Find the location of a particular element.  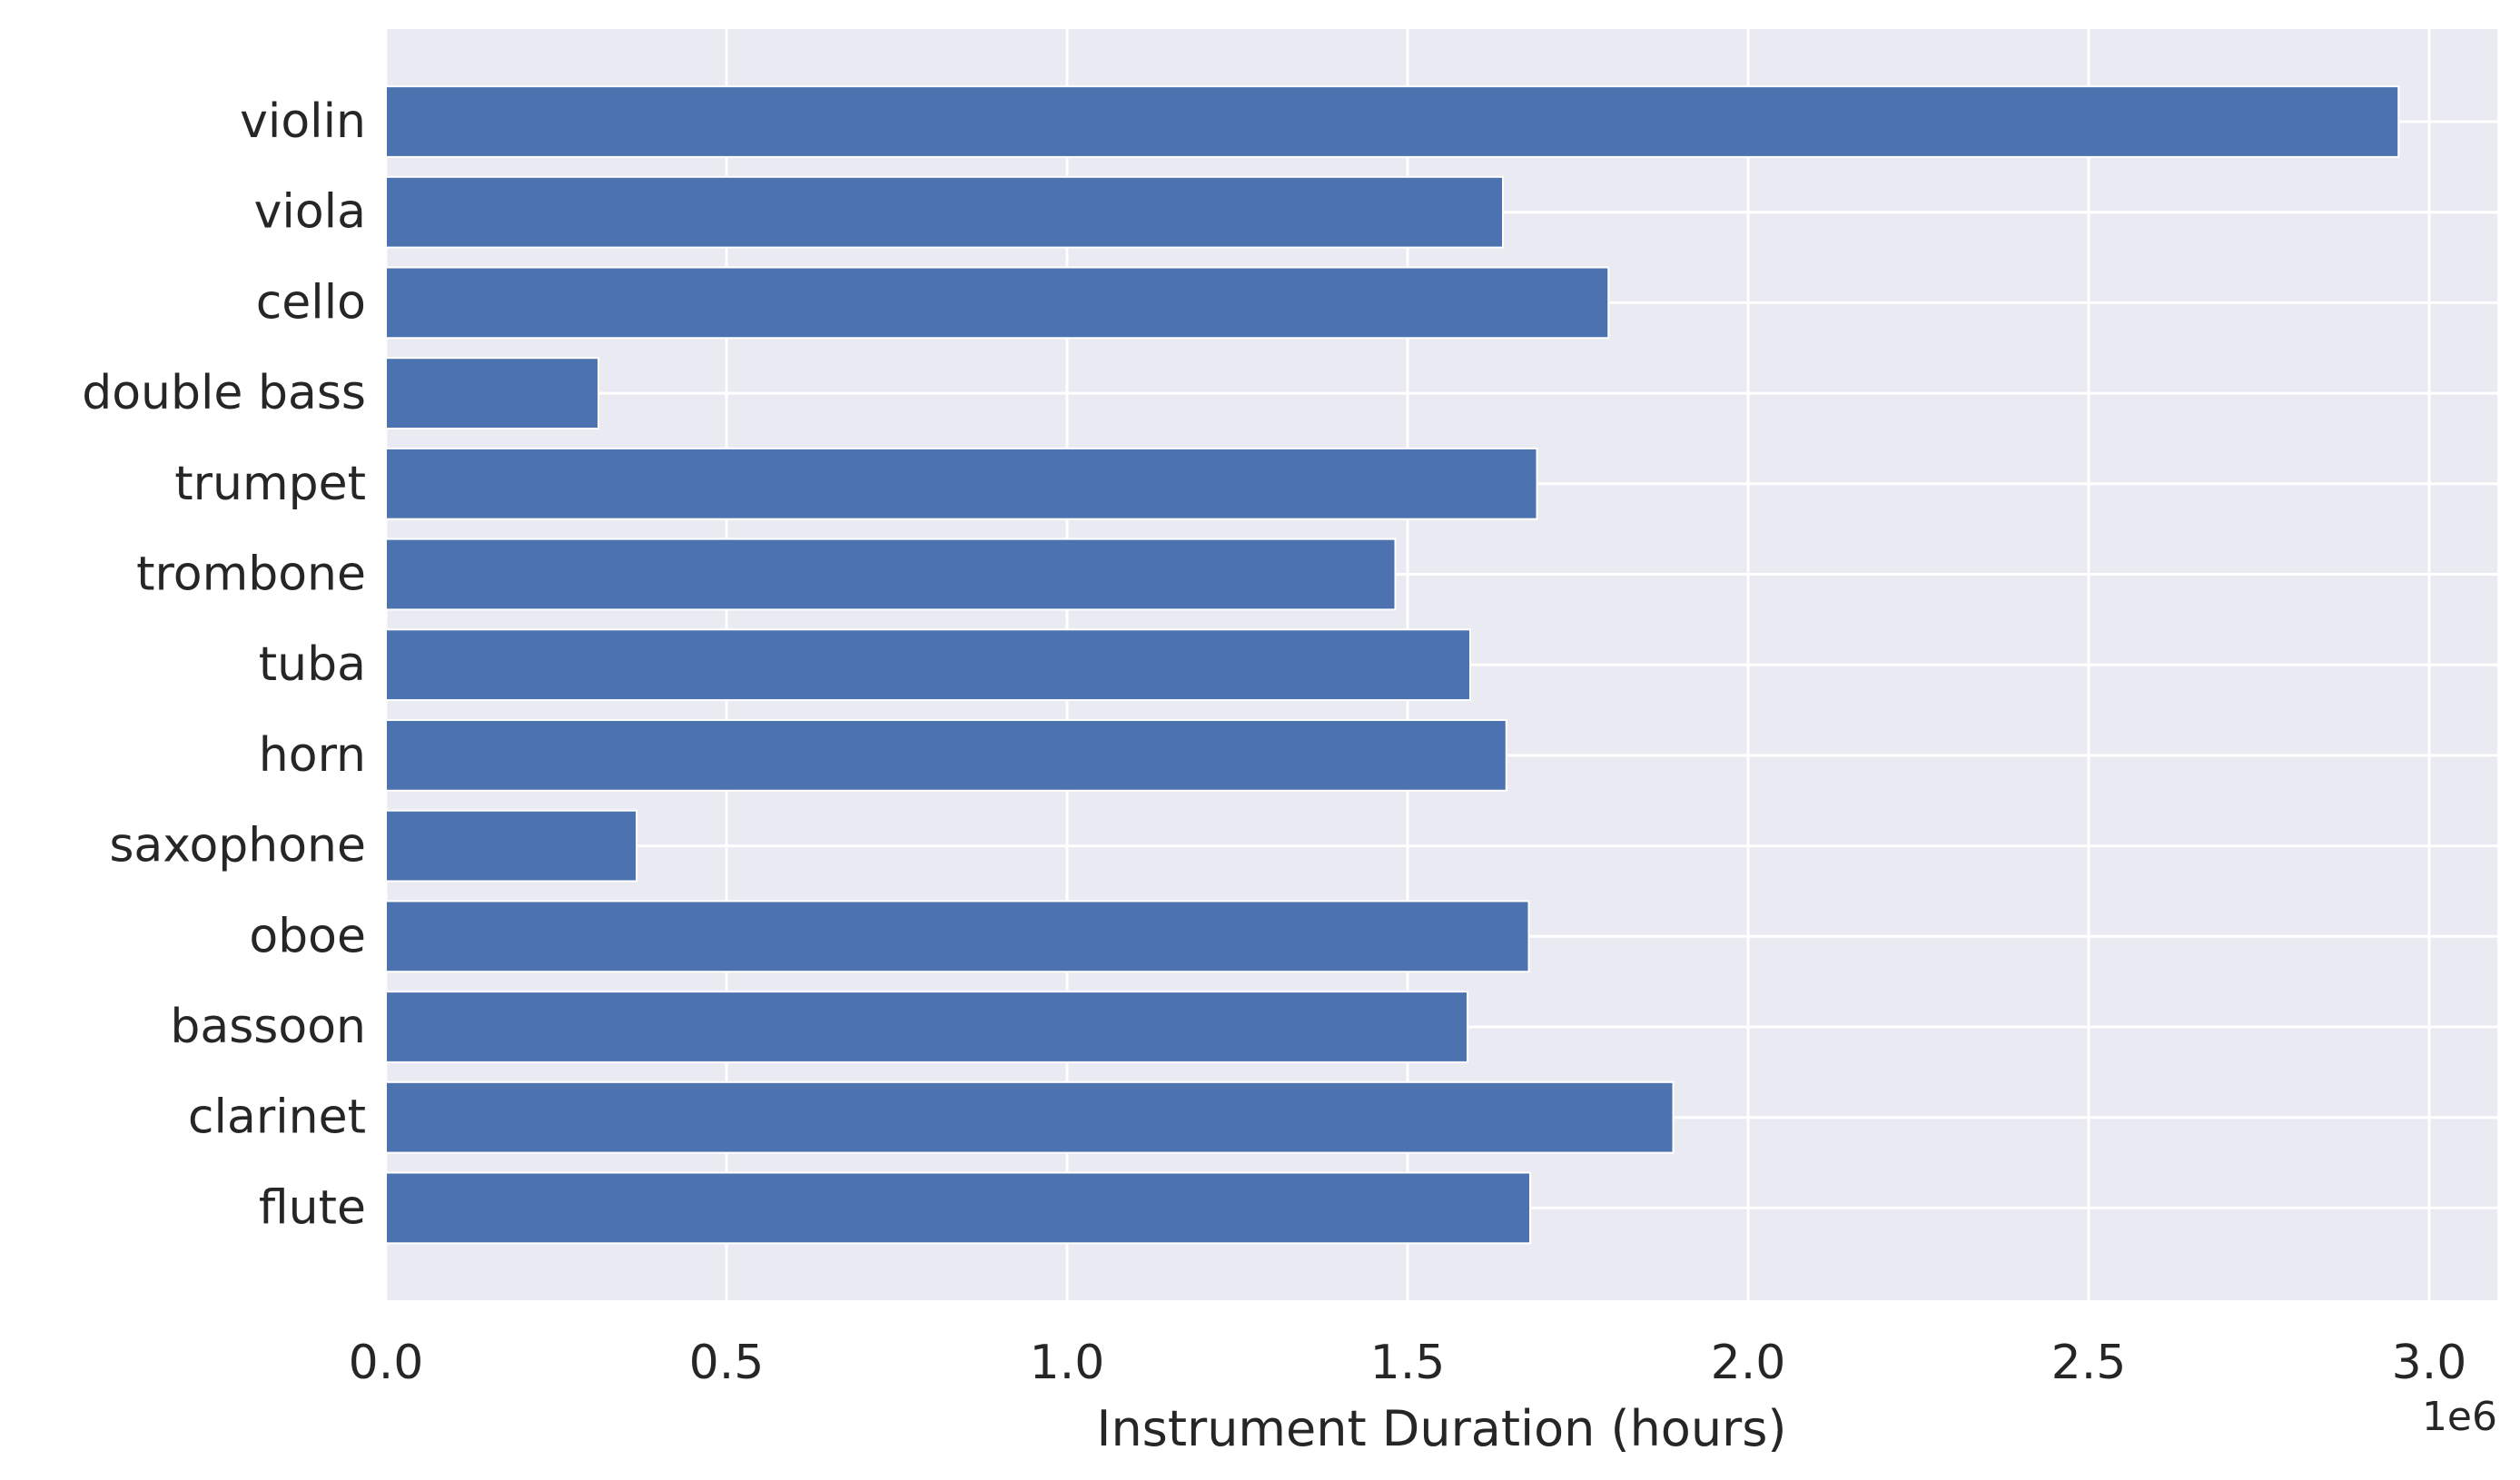

x-tick-label: 0.0 is located at coordinates (387, 1363).